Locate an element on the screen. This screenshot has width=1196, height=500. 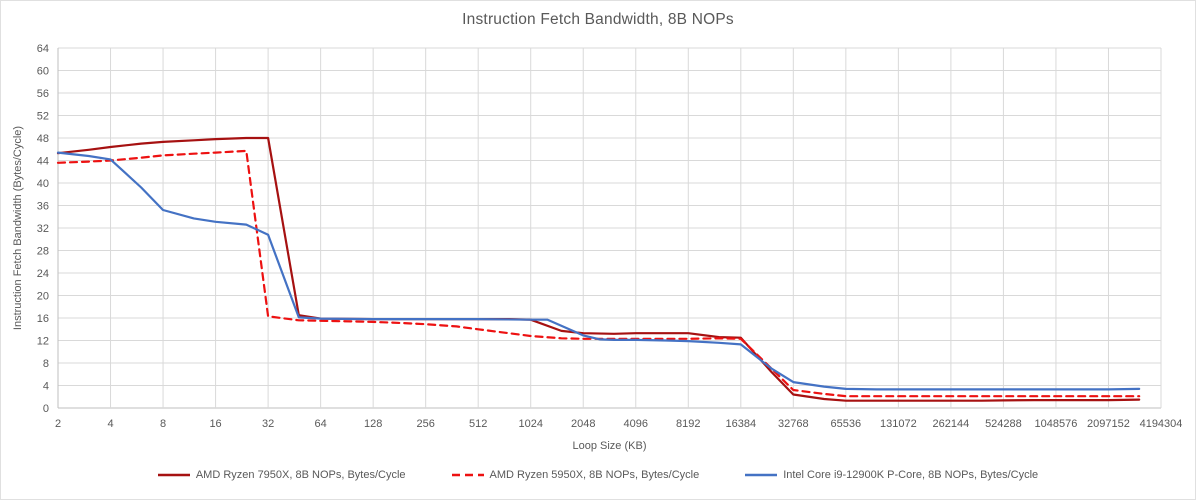
y-tick-label: 64 is located at coordinates (43, 49).